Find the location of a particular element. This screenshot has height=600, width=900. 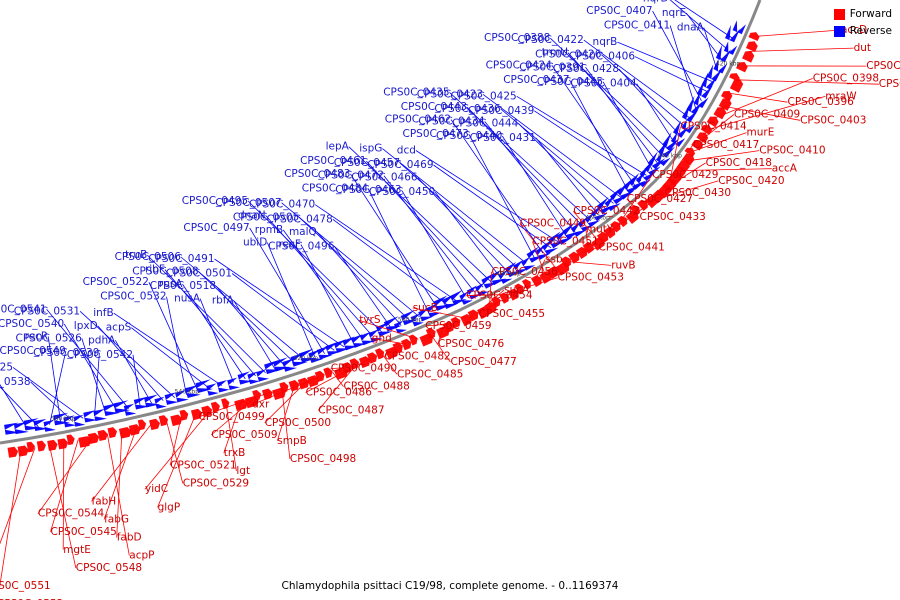

forward-gene-label-cps0c-0454: CPS0C_0454 is located at coordinates (499, 296).